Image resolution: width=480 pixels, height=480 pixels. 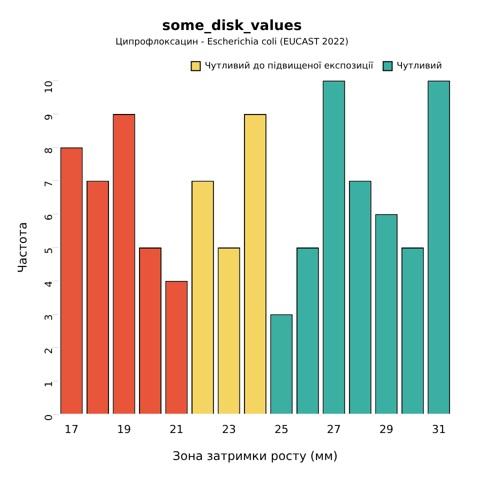 I want to click on chart-title: some_disk_values, so click(x=232, y=26).